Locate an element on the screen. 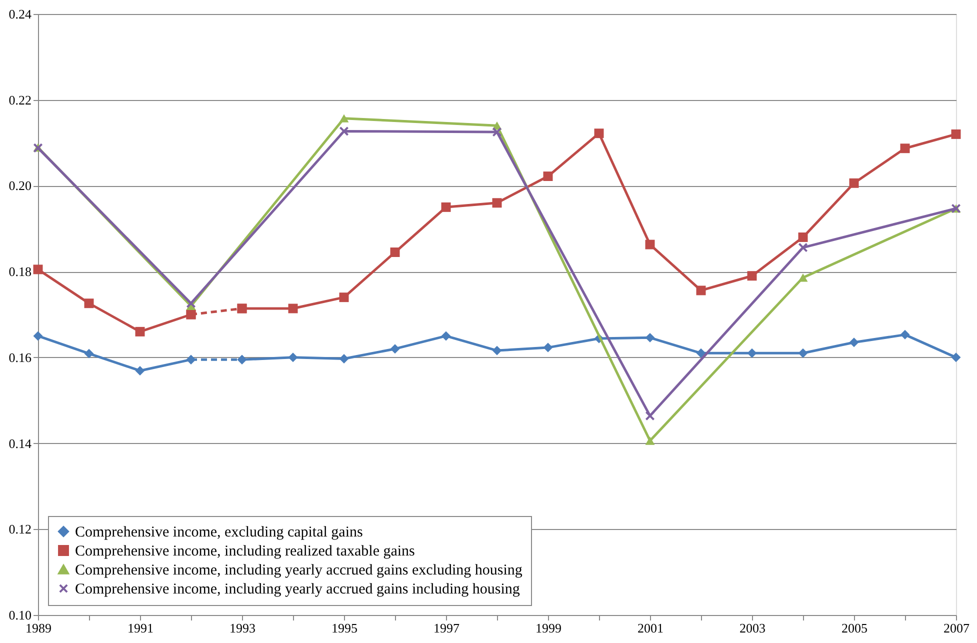  x-tick-label: 1997 is located at coordinates (447, 628).